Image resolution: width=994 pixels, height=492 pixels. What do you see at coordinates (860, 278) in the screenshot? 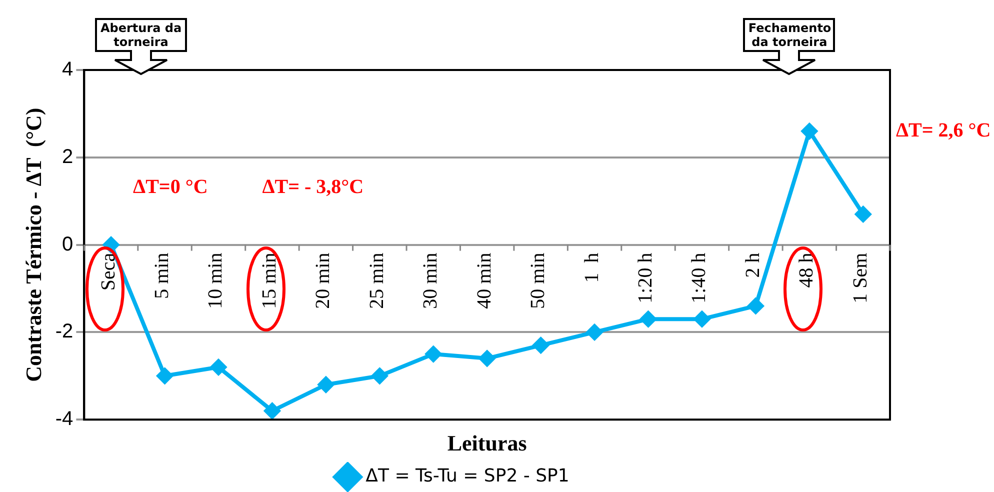
I see `x-tick-label: 1 Sem` at bounding box center [860, 278].